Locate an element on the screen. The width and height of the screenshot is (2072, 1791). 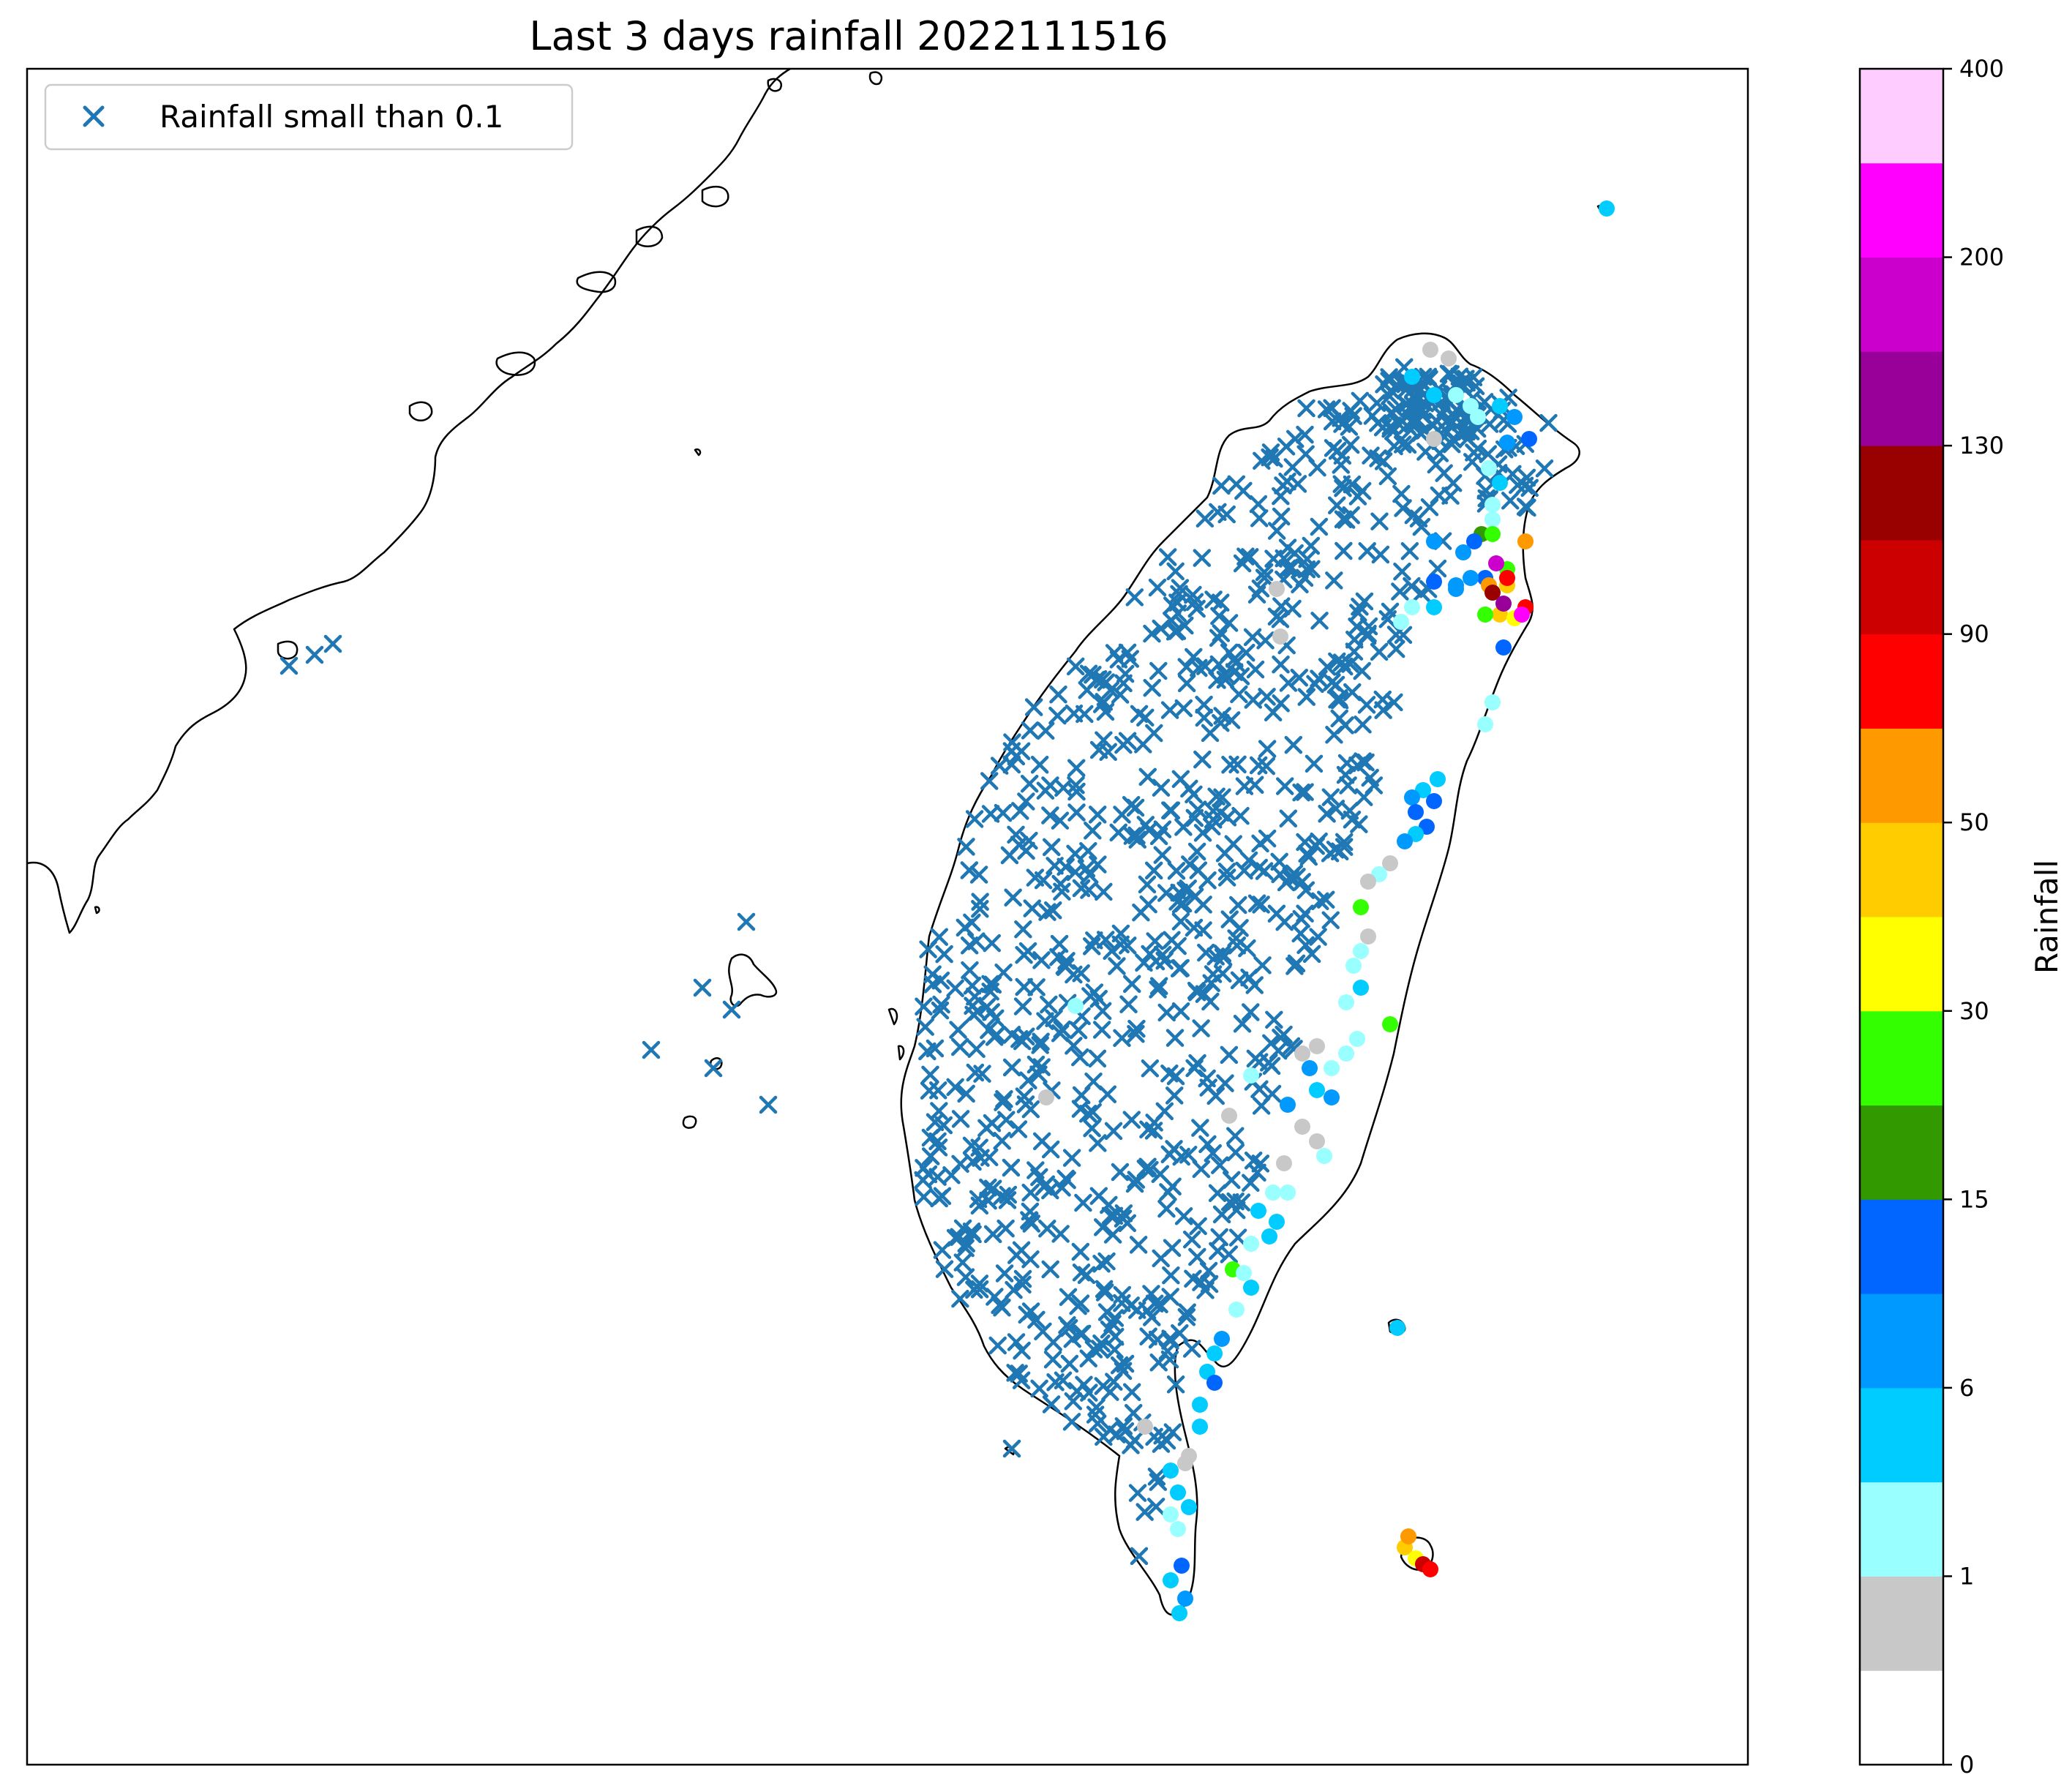
map-legend: Rainfall small than 0.1 is located at coordinates (309, 117).